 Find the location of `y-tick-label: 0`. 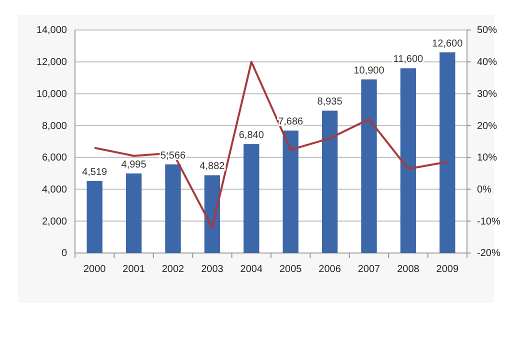

y-tick-label: 0 is located at coordinates (64, 254).